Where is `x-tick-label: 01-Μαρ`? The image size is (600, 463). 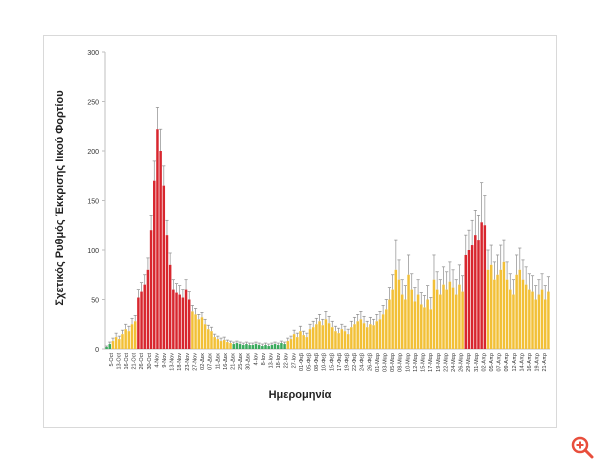 x-tick-label: 01-Μαρ is located at coordinates (378, 362).